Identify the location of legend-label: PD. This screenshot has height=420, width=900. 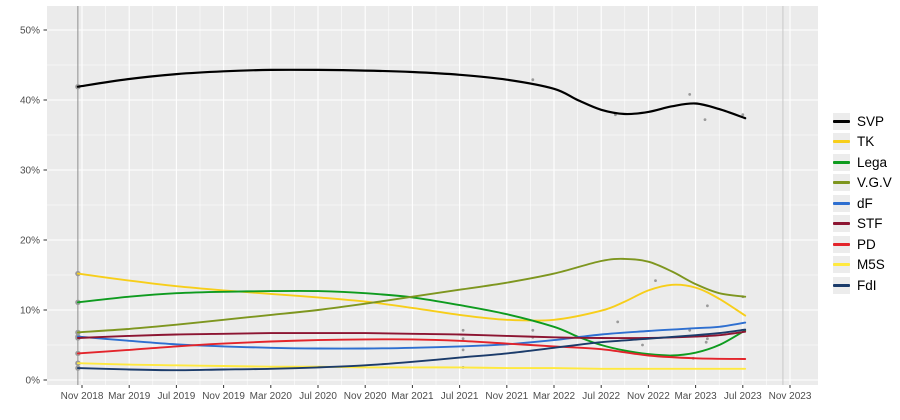
(866, 244).